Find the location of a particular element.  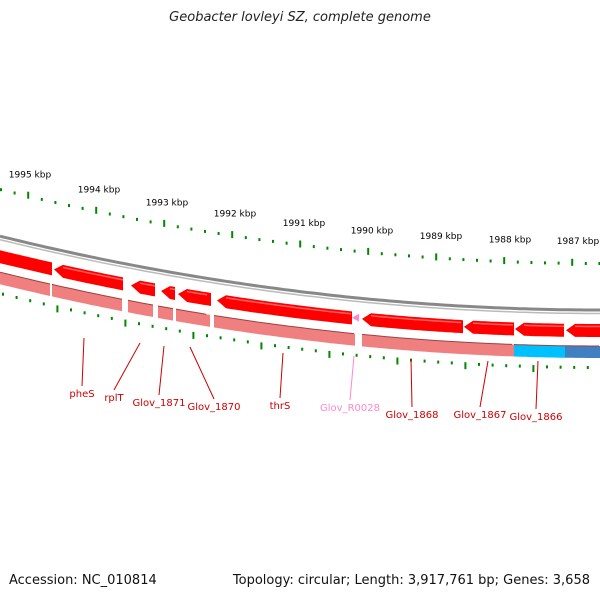

gene-label: Glov_1871 is located at coordinates (158, 403).